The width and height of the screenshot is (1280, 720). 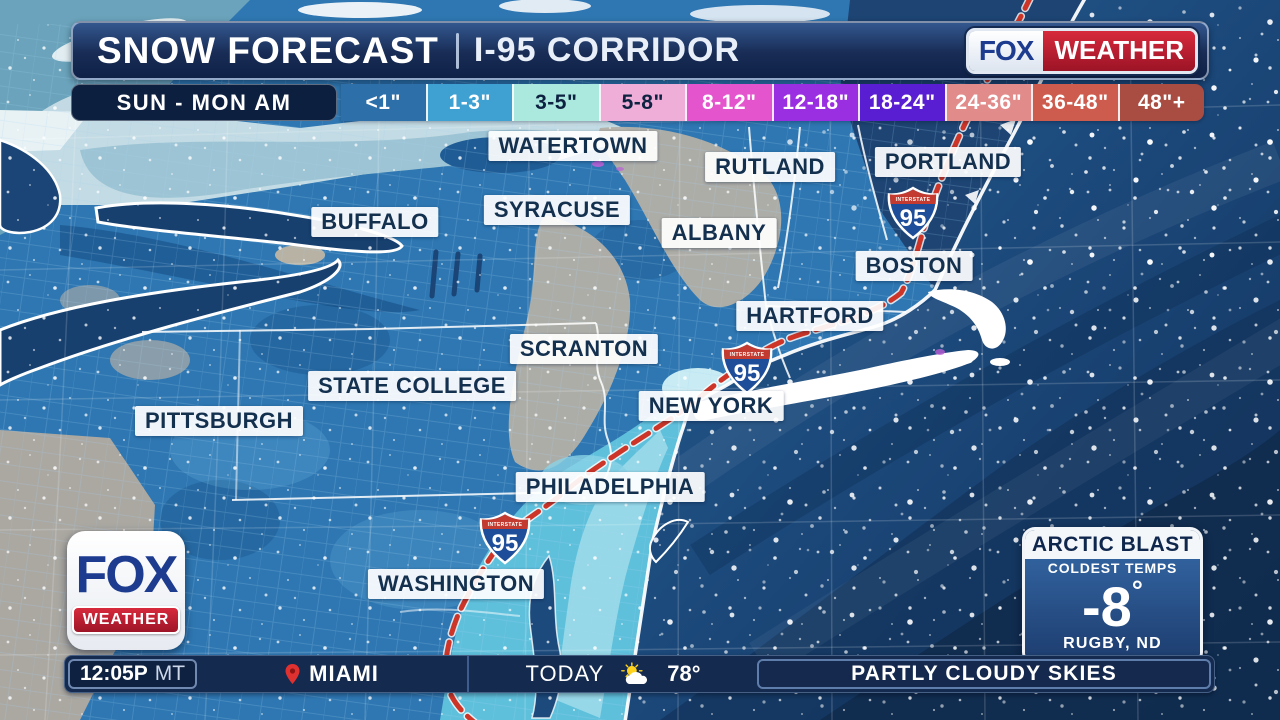 I want to click on city-label-washington: WASHINGTON, so click(x=456, y=584).